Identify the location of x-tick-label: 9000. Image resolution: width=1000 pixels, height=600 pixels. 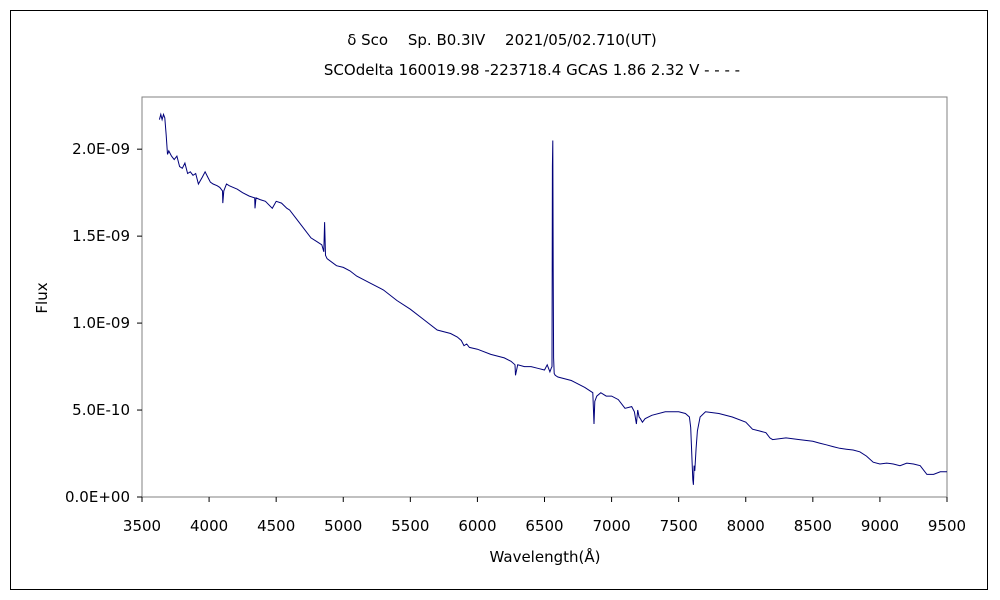
(880, 526).